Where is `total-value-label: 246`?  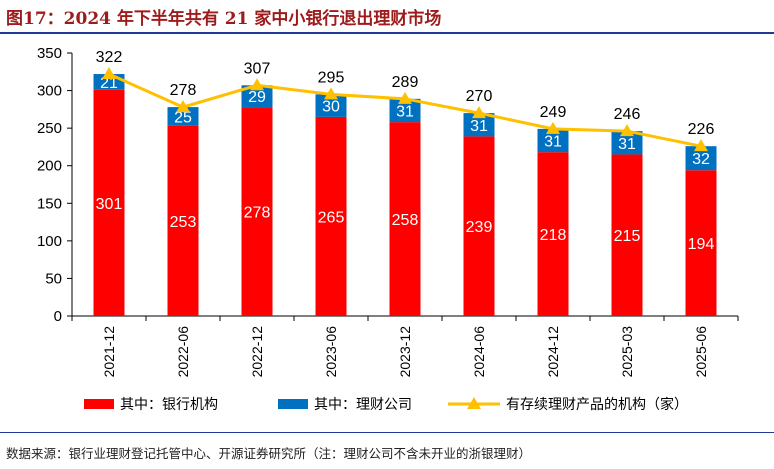 total-value-label: 246 is located at coordinates (627, 114).